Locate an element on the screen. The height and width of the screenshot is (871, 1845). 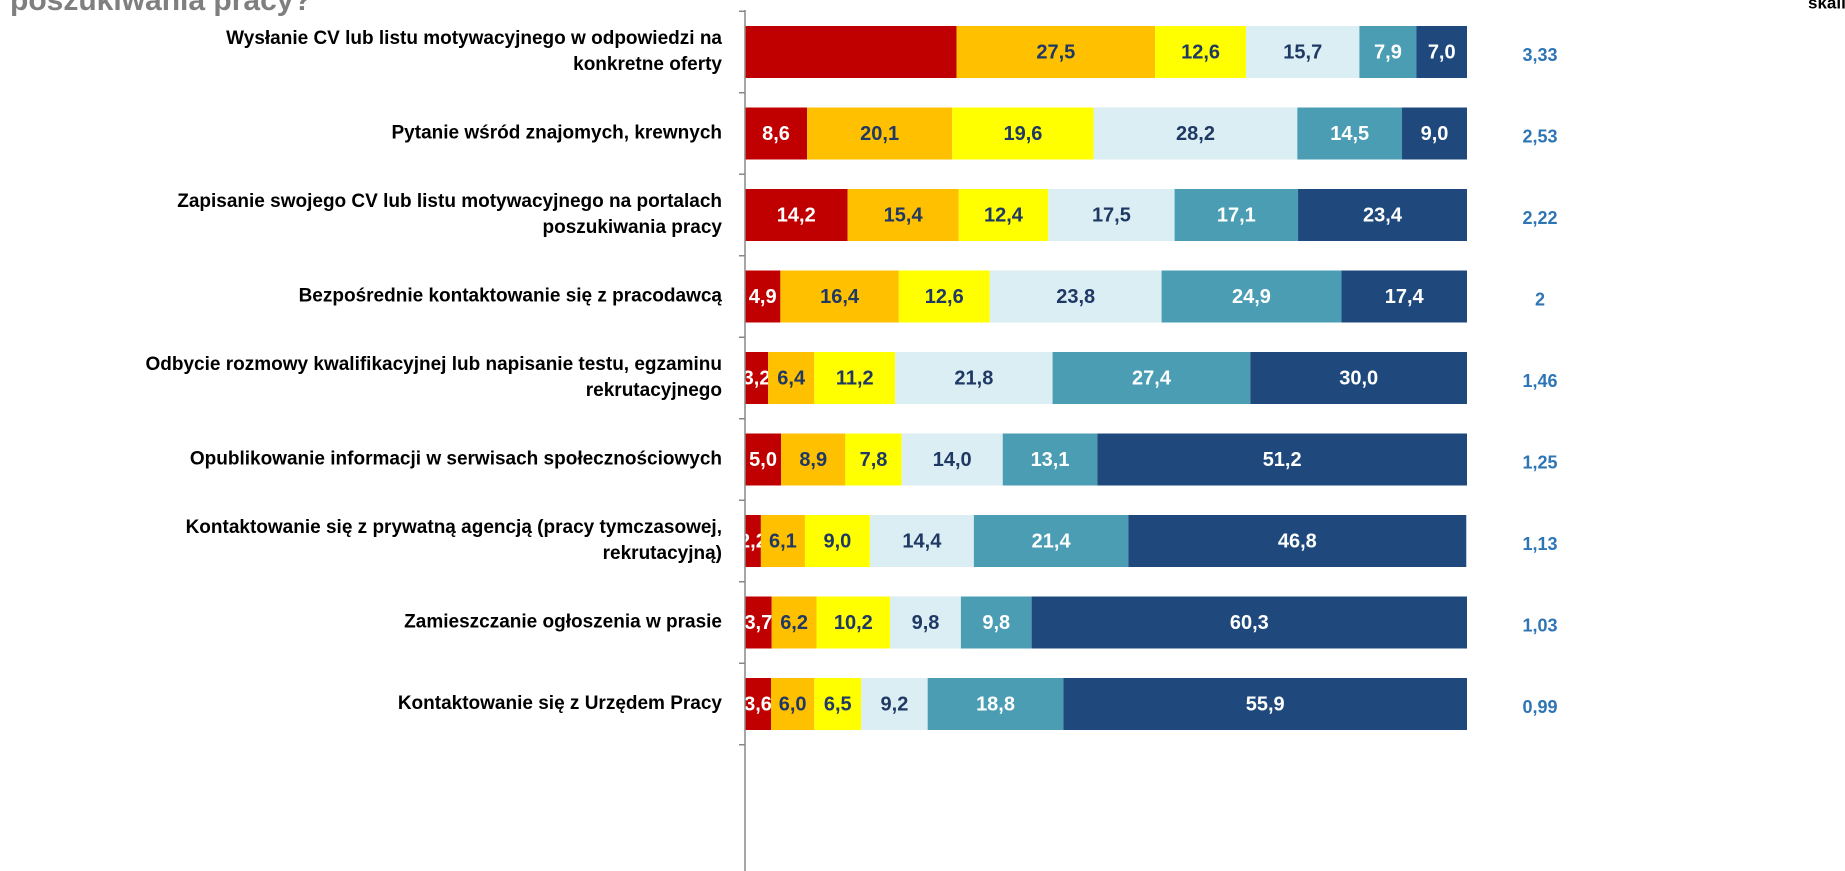
value-label: 14,2 is located at coordinates (796, 215).